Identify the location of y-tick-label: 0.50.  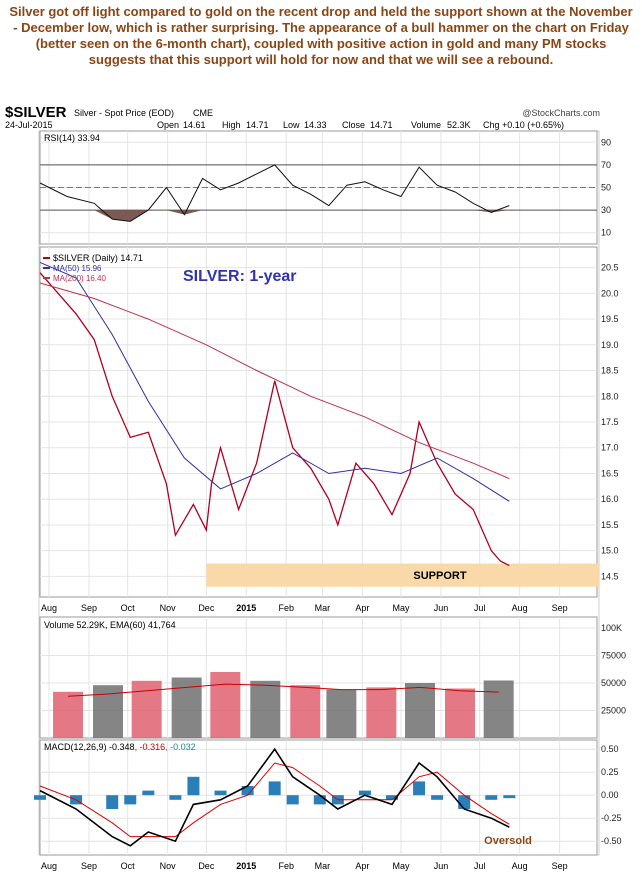
(610, 749).